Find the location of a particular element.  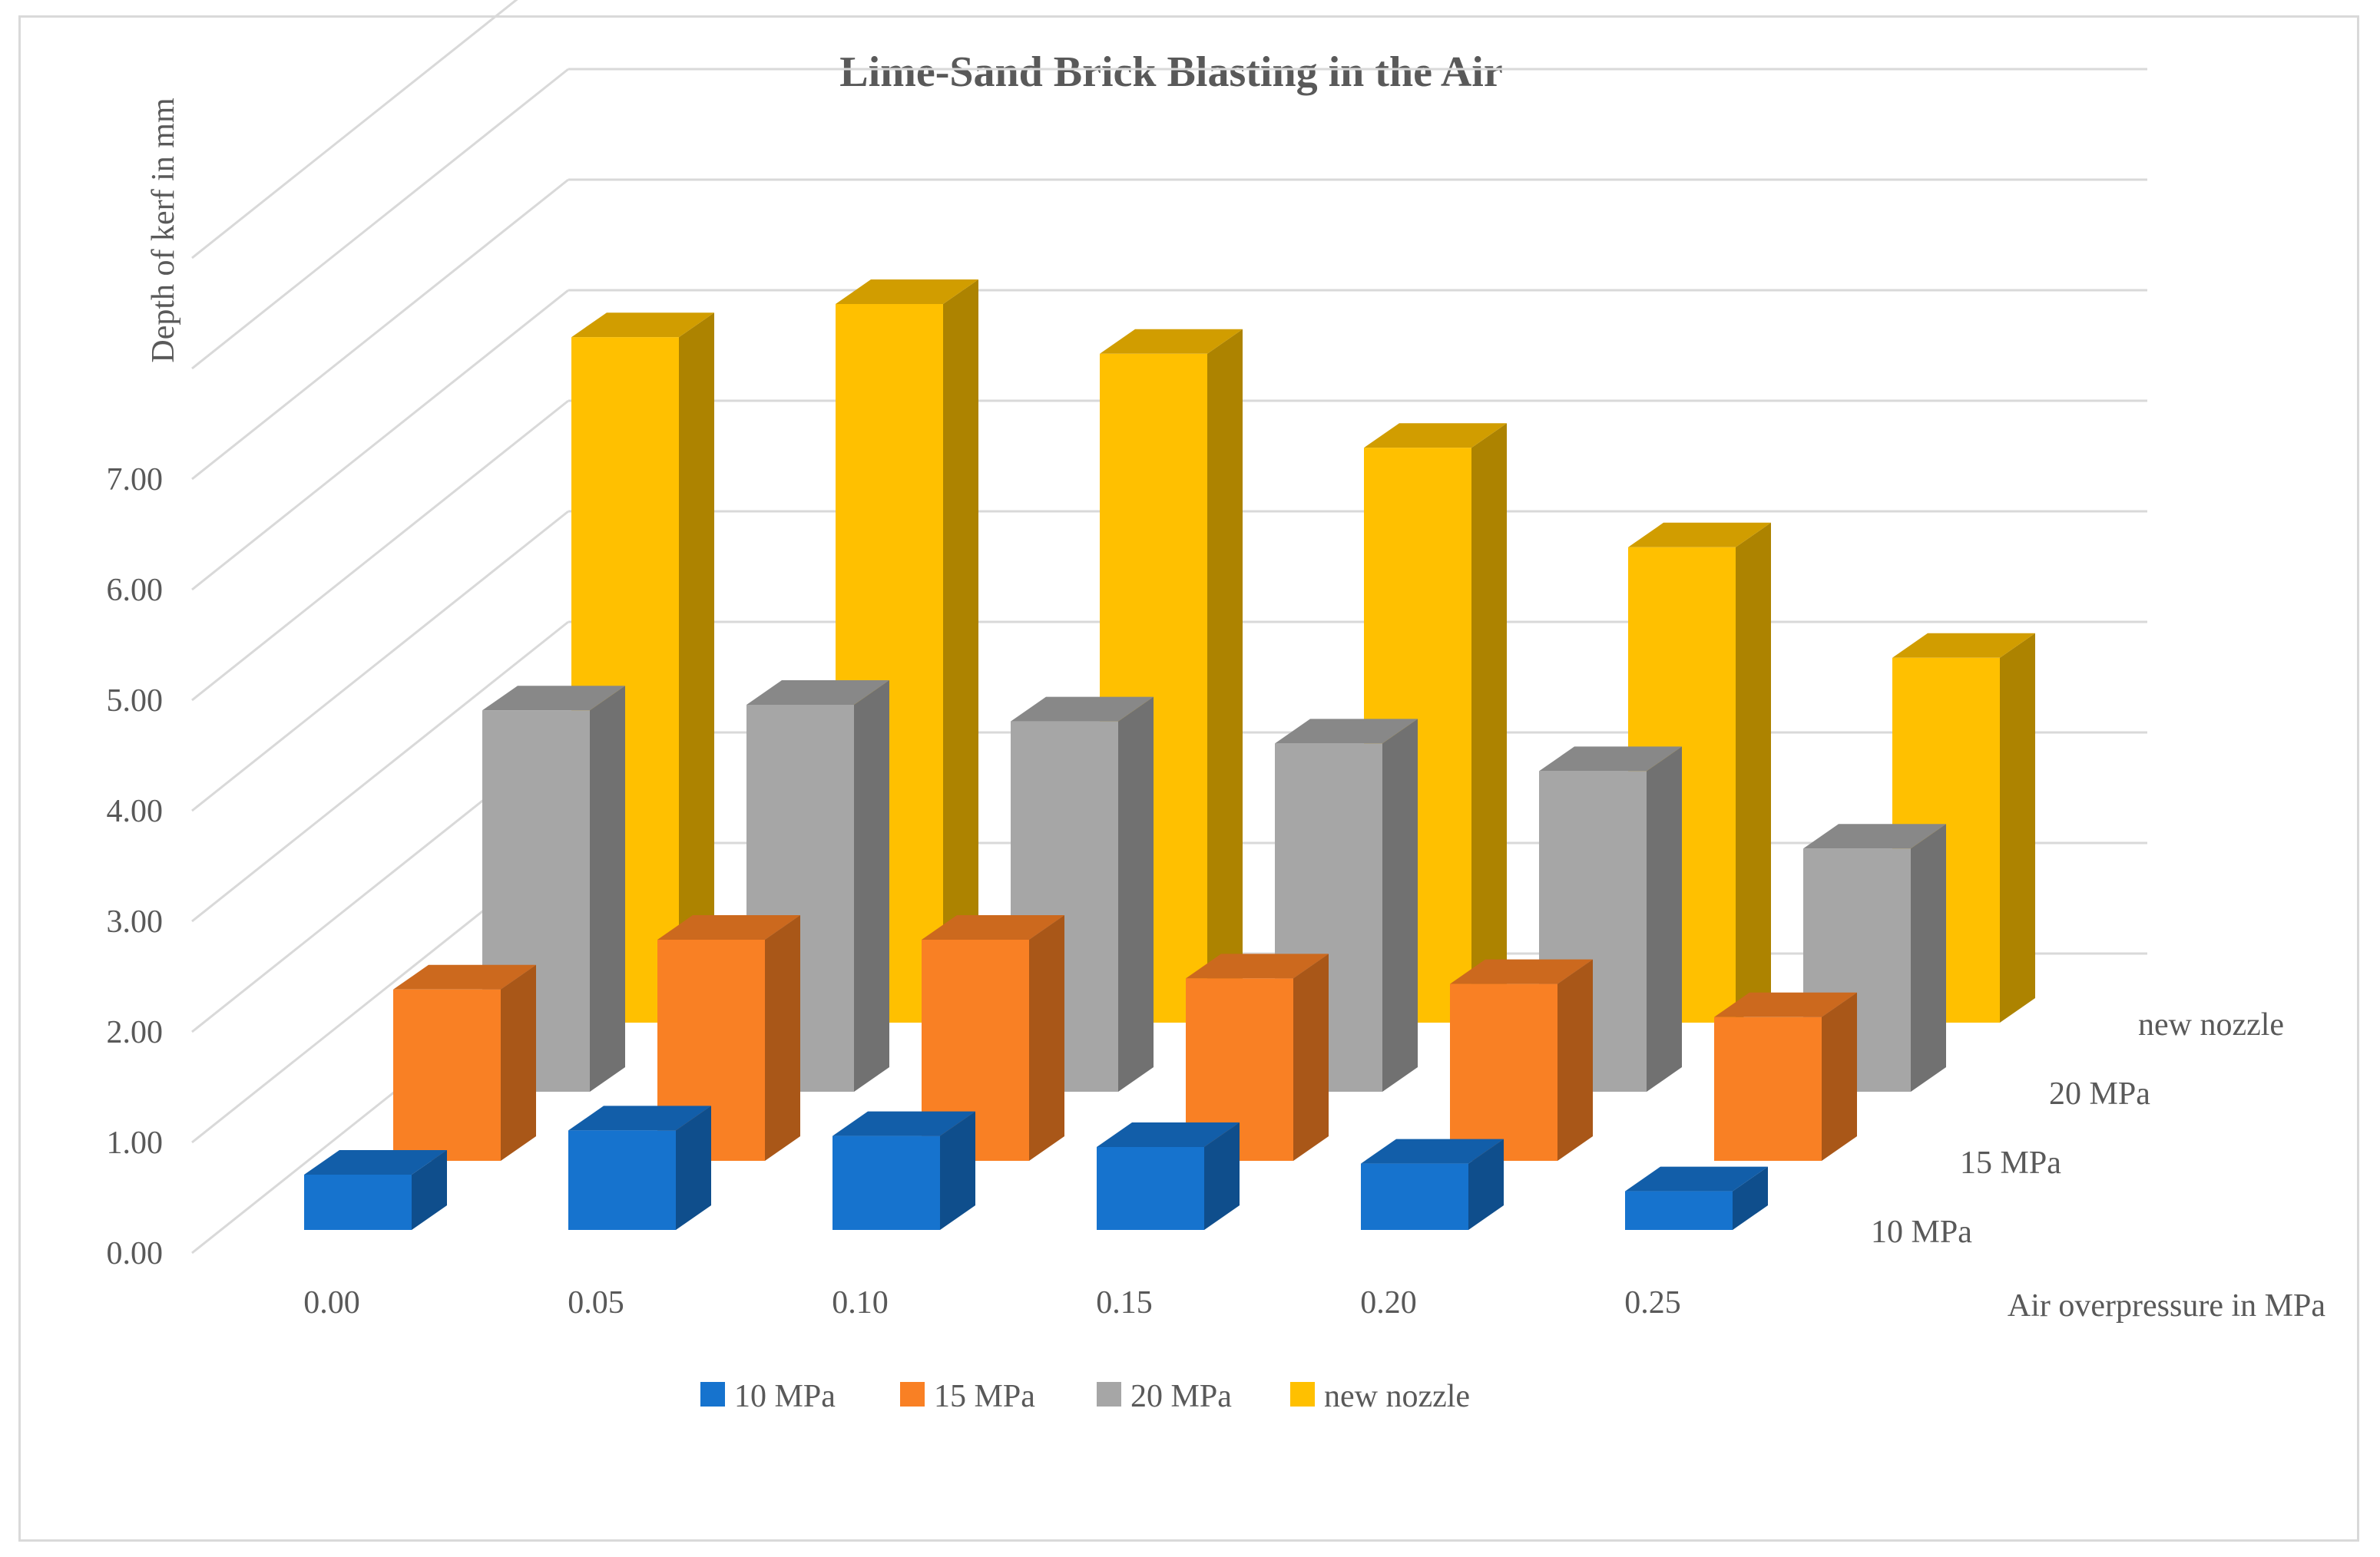

bar-10-mpa-0.25 is located at coordinates (1696, 1198).